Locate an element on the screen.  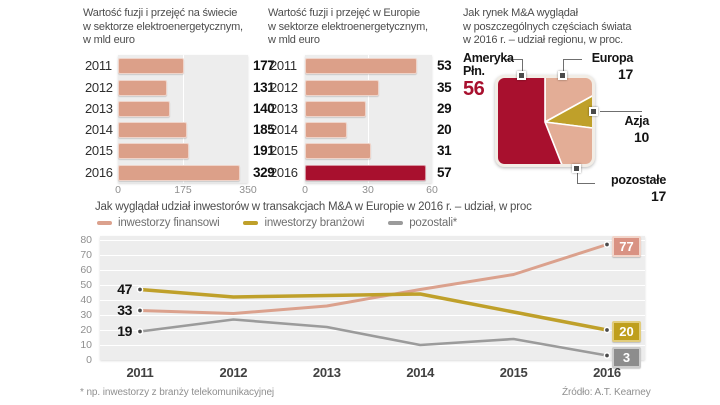
bar-row: 2011 177 is located at coordinates (180, 65).